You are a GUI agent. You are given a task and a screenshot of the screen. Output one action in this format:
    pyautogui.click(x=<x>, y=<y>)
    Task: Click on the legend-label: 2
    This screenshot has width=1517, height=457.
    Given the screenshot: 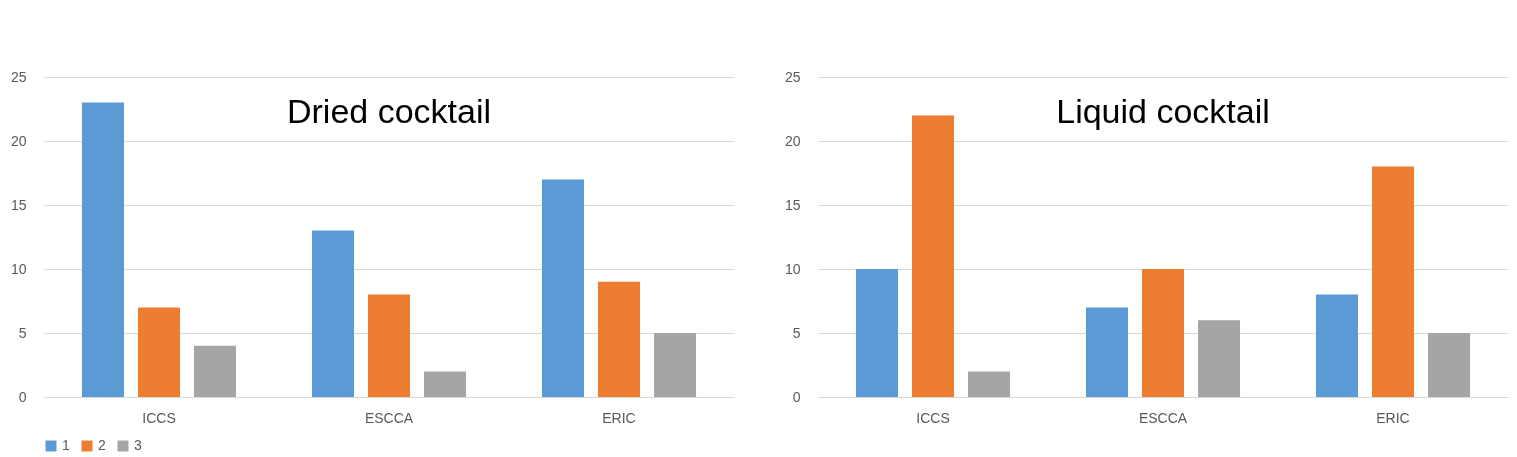 What is the action you would take?
    pyautogui.click(x=102, y=445)
    